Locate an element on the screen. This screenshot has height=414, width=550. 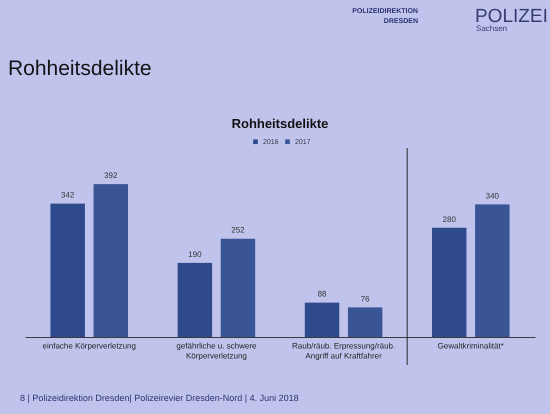
x-tick-label: einfache Körperverletzung is located at coordinates (89, 346).